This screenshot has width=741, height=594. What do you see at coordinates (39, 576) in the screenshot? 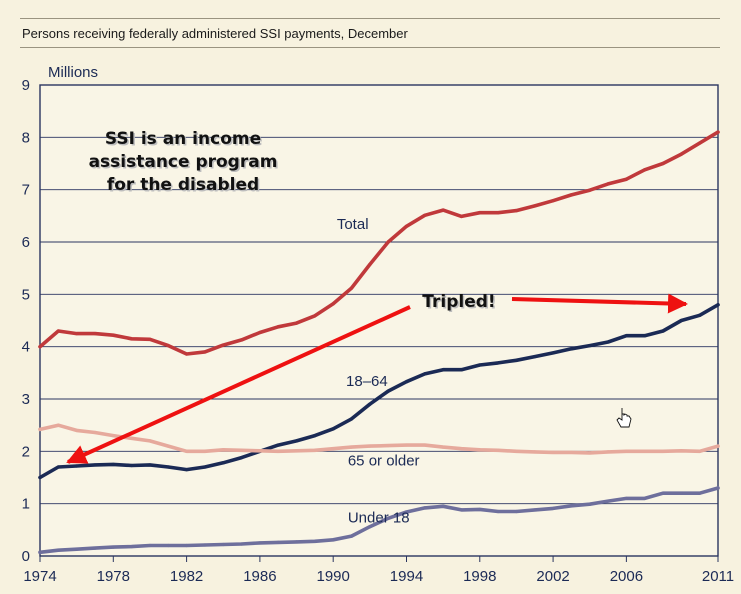
I see `x-tick-label: 1974` at bounding box center [39, 576].